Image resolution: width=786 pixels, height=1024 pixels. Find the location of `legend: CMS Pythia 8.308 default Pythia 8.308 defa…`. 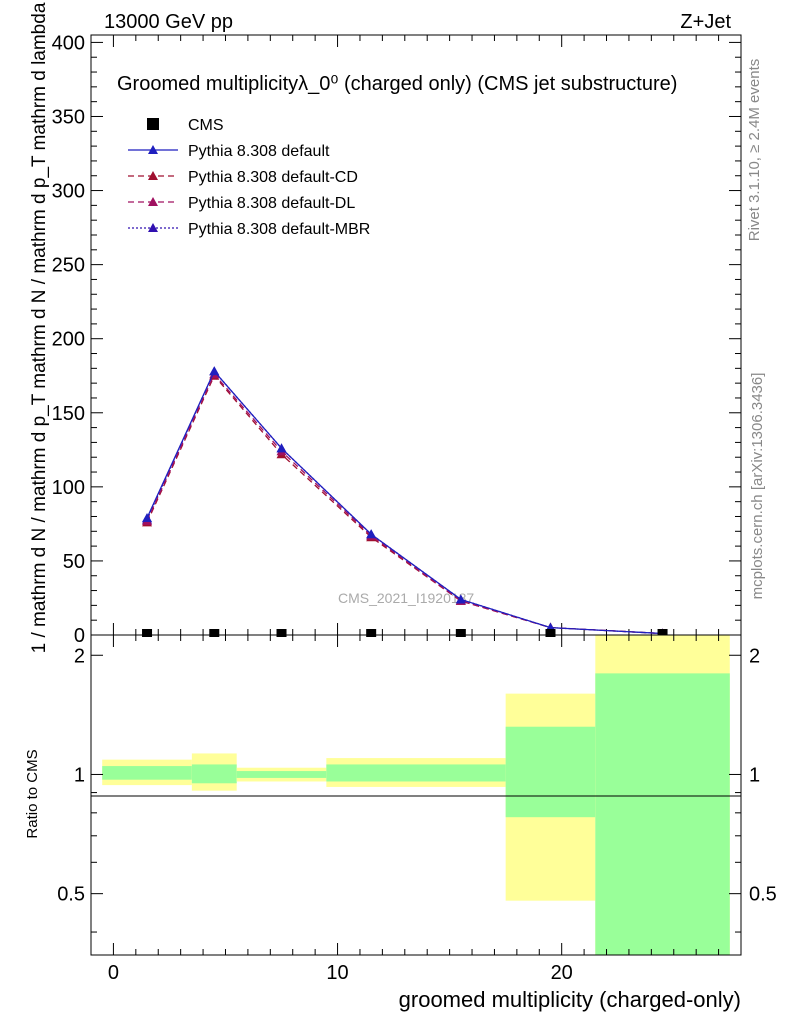

legend: CMS Pythia 8.308 default Pythia 8.308 defa… is located at coordinates (249, 177).